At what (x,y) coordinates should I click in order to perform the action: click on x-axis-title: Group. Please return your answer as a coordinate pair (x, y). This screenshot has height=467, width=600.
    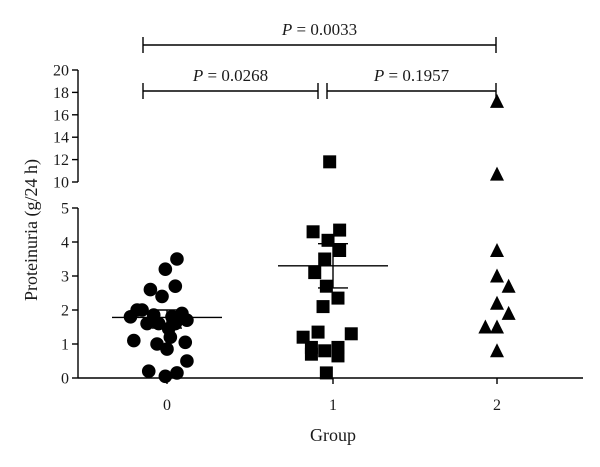
    Looking at the image, I should click on (333, 435).